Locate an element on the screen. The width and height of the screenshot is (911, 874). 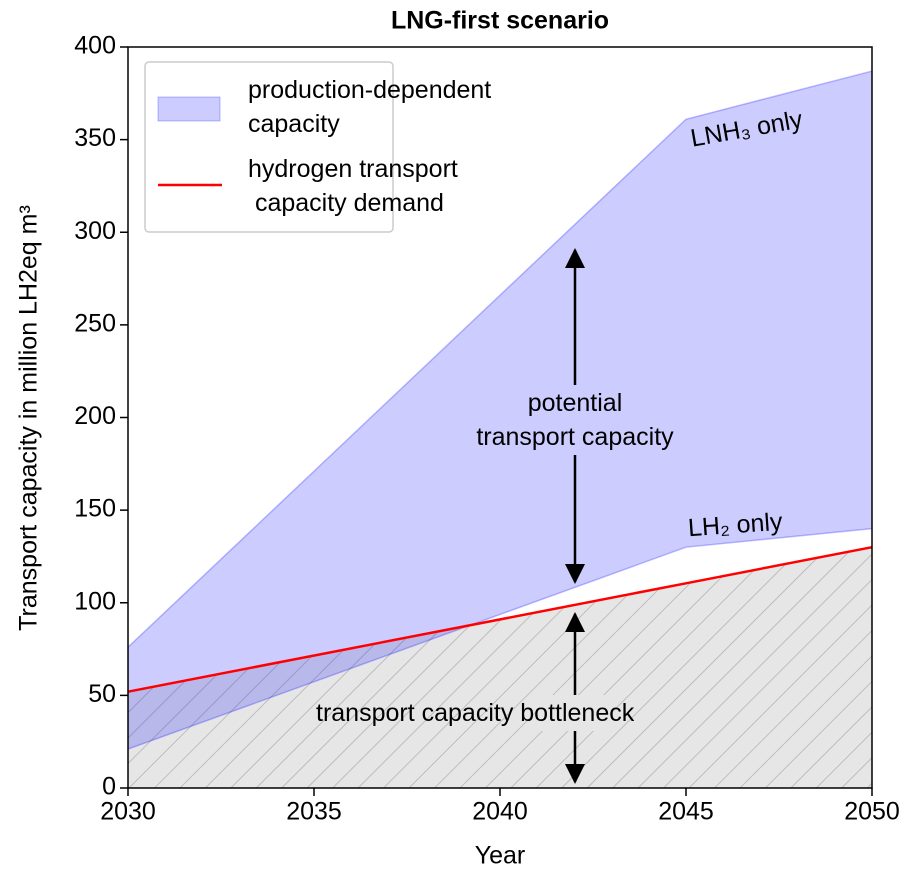
x-tick-label: 2045 is located at coordinates (686, 812).